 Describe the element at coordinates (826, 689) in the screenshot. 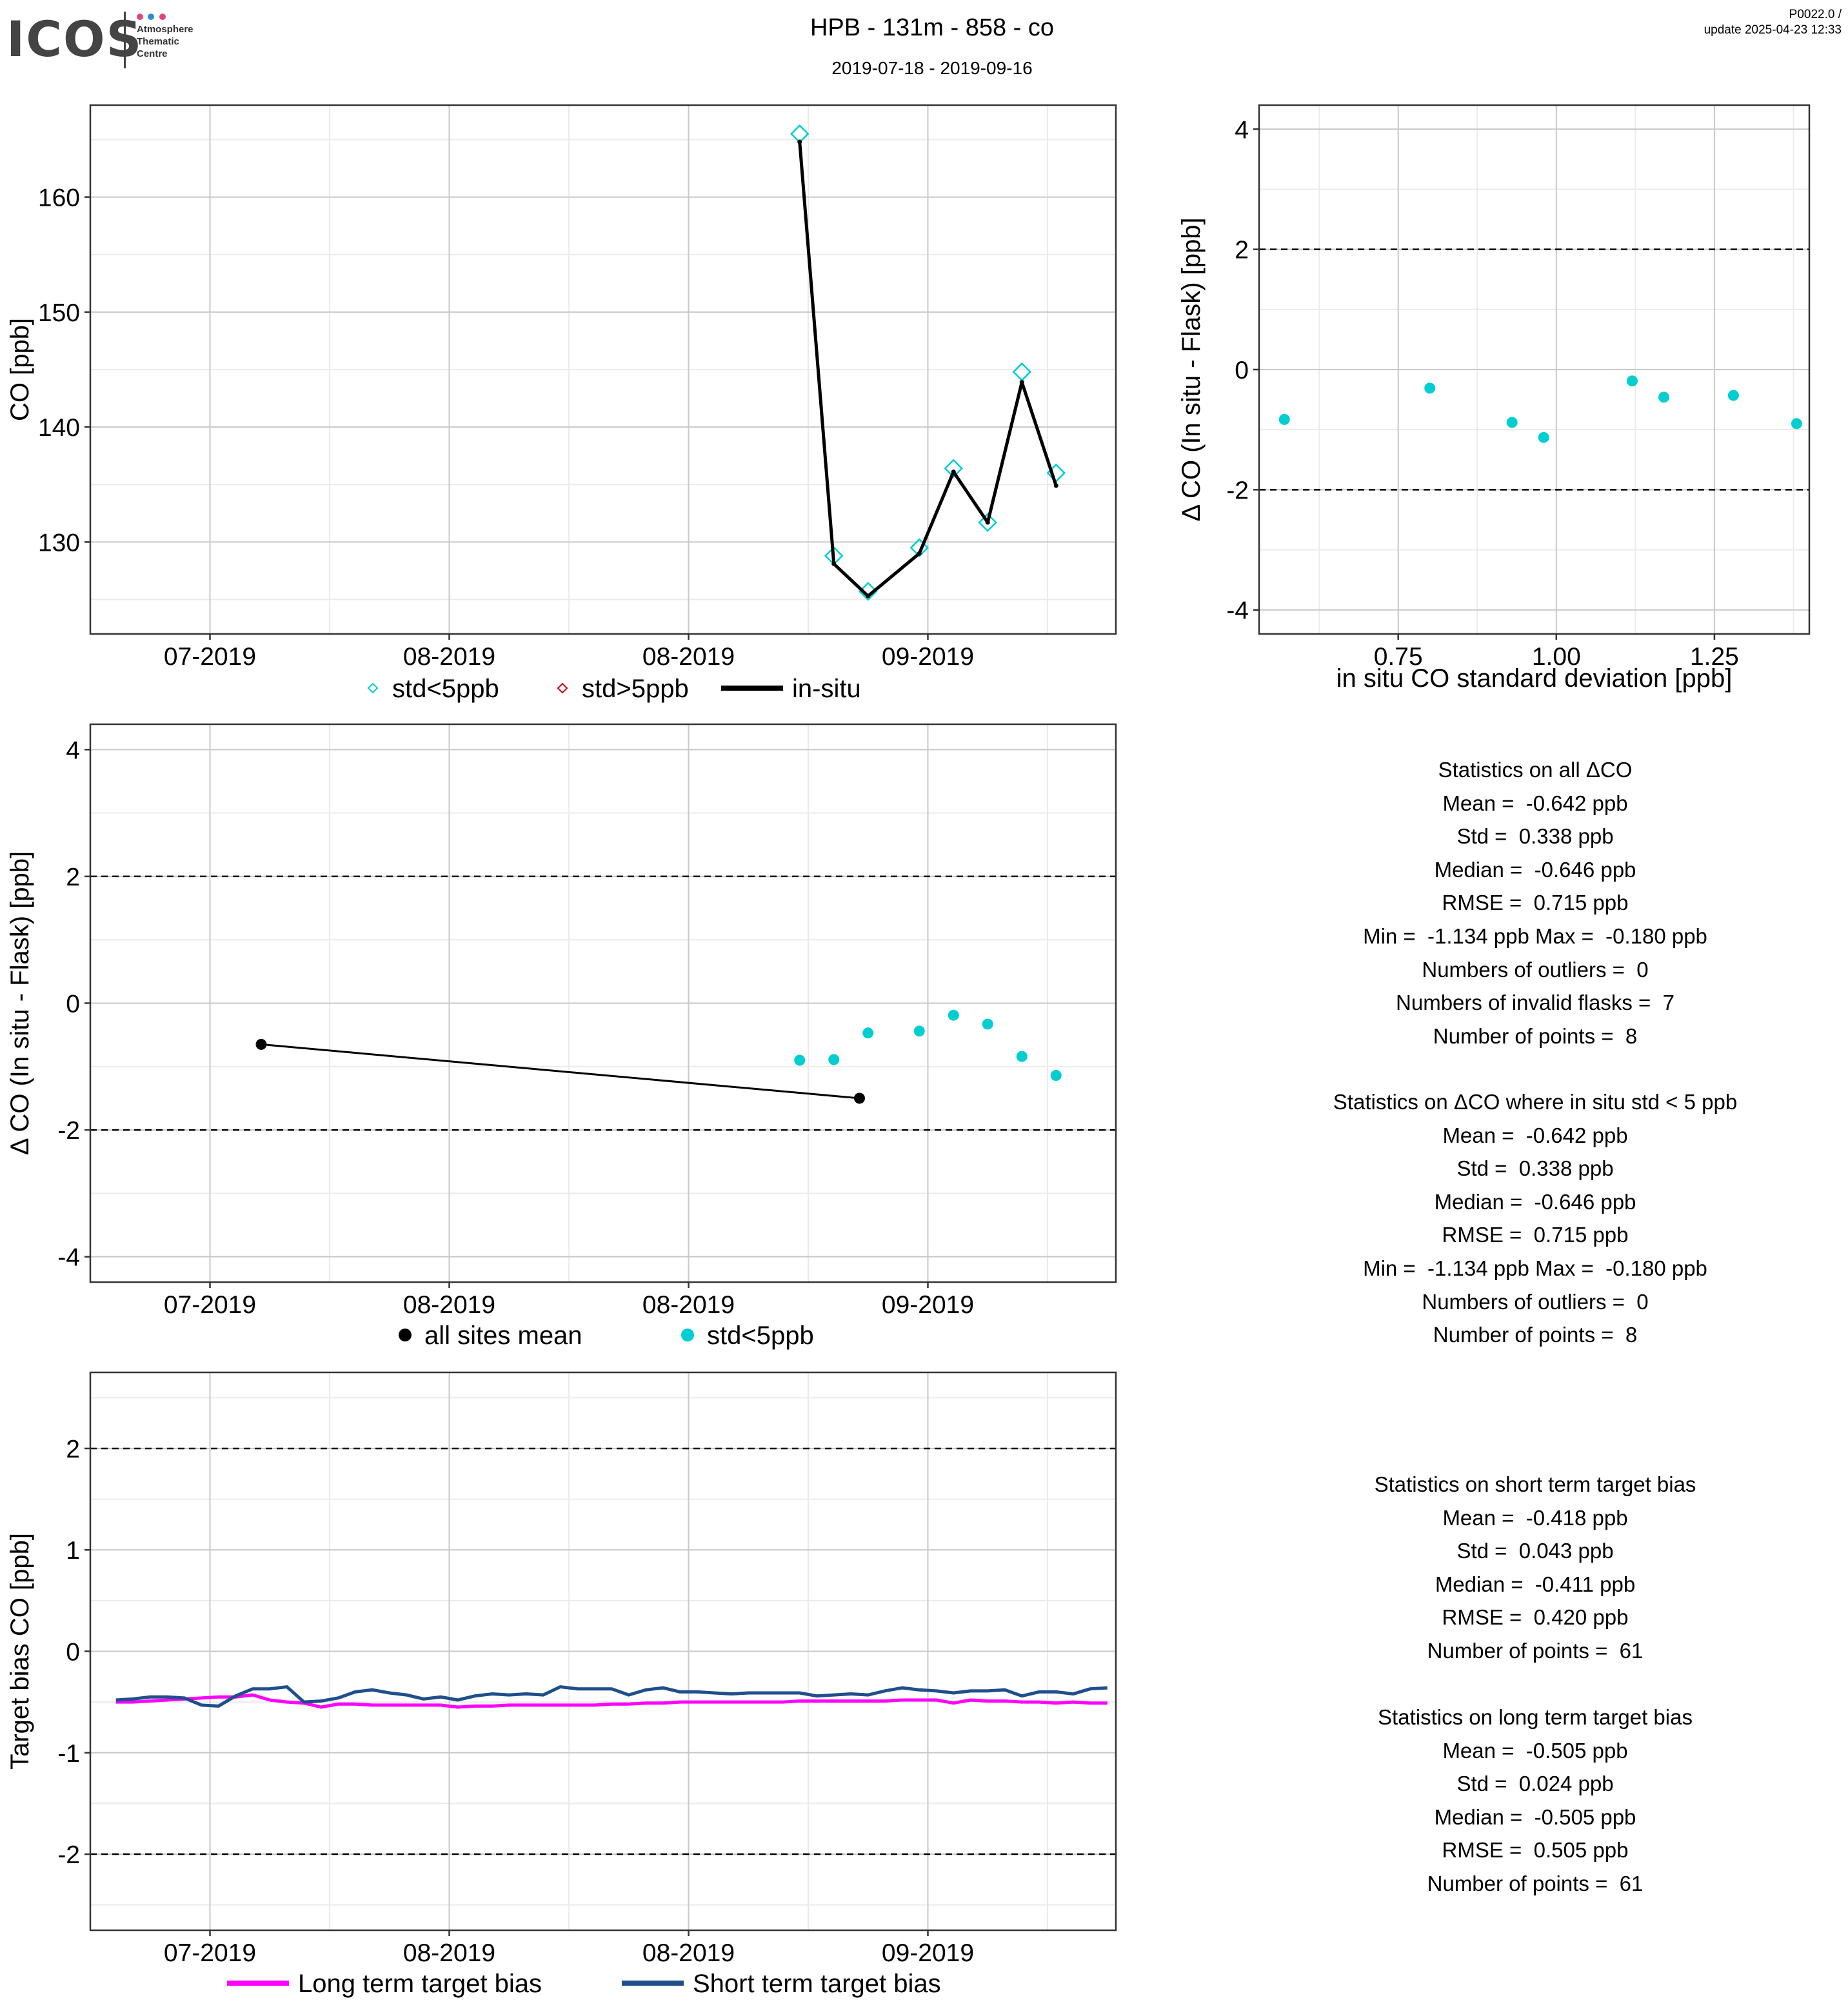

I see `legend-label: in-situ` at that location.